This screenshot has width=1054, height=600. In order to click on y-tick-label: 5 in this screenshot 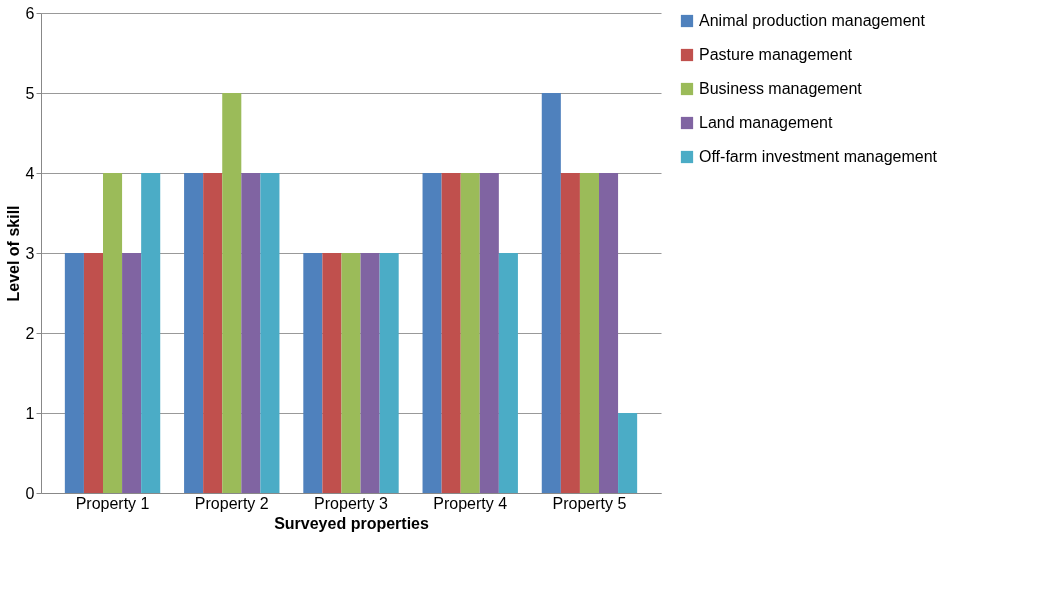, I will do `click(30, 93)`.